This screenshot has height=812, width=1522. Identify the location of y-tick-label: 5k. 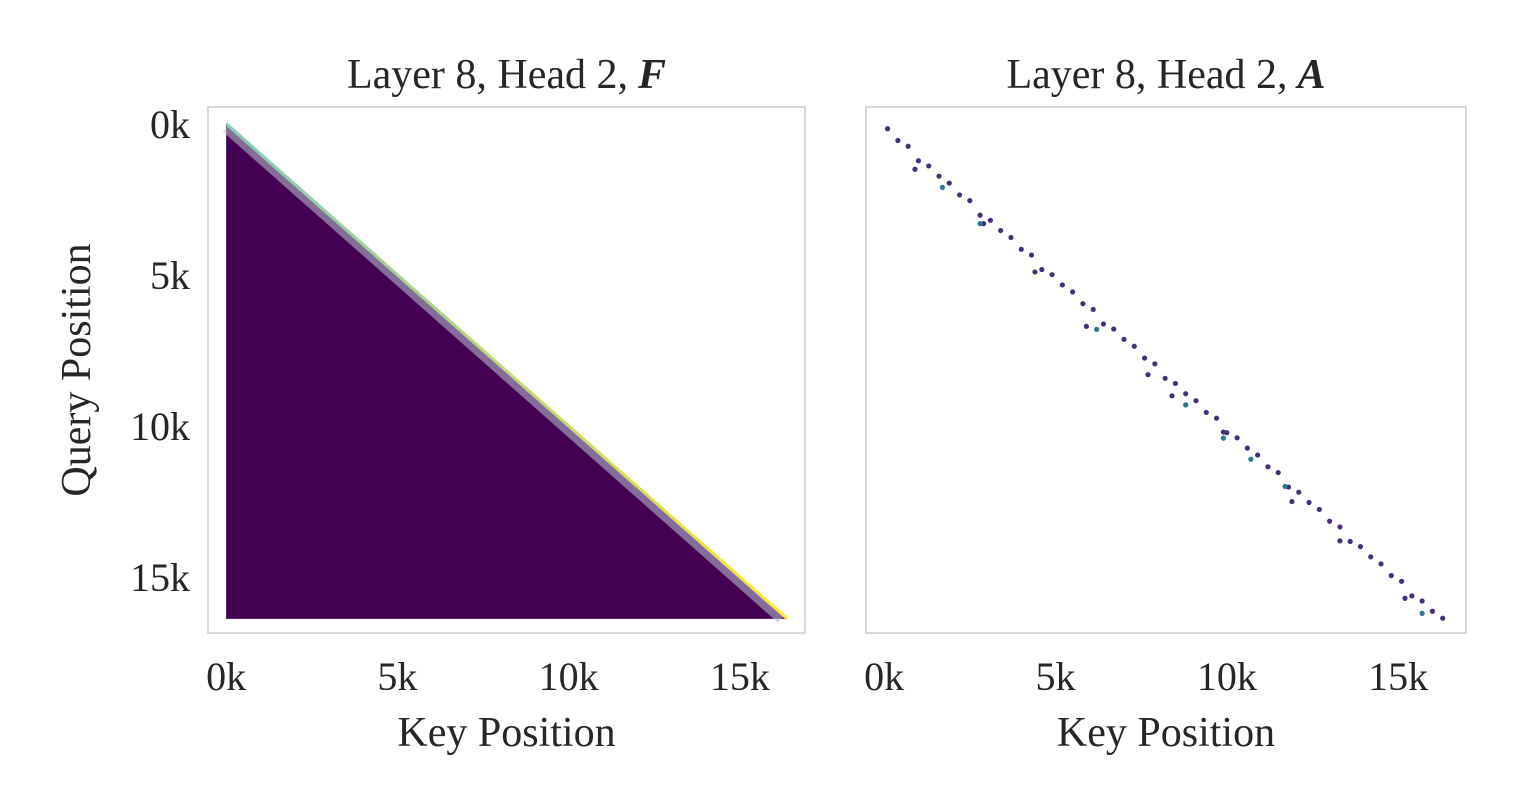
(170, 275).